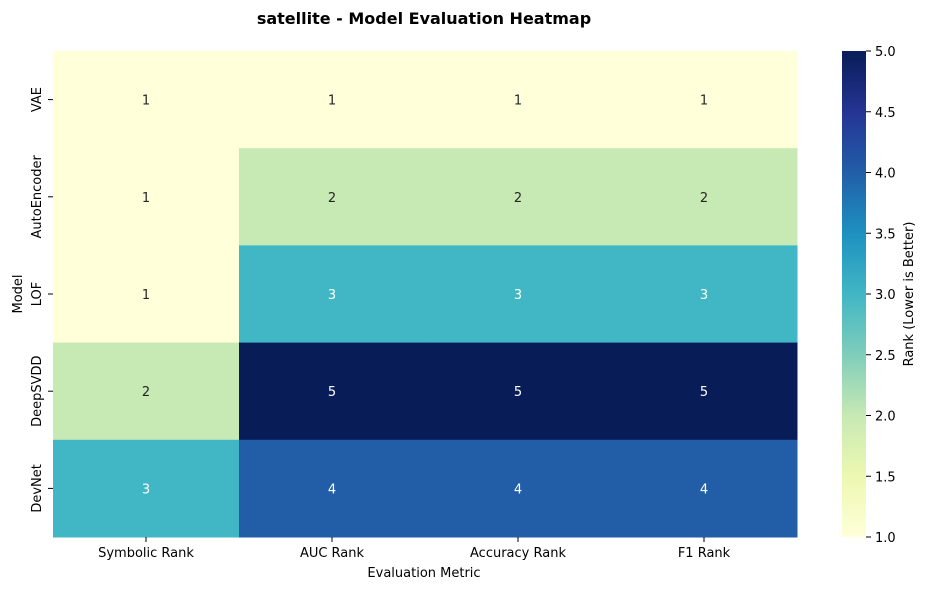 The width and height of the screenshot is (926, 589). Describe the element at coordinates (332, 553) in the screenshot. I see `x-tick-label: AUC Rank` at that location.